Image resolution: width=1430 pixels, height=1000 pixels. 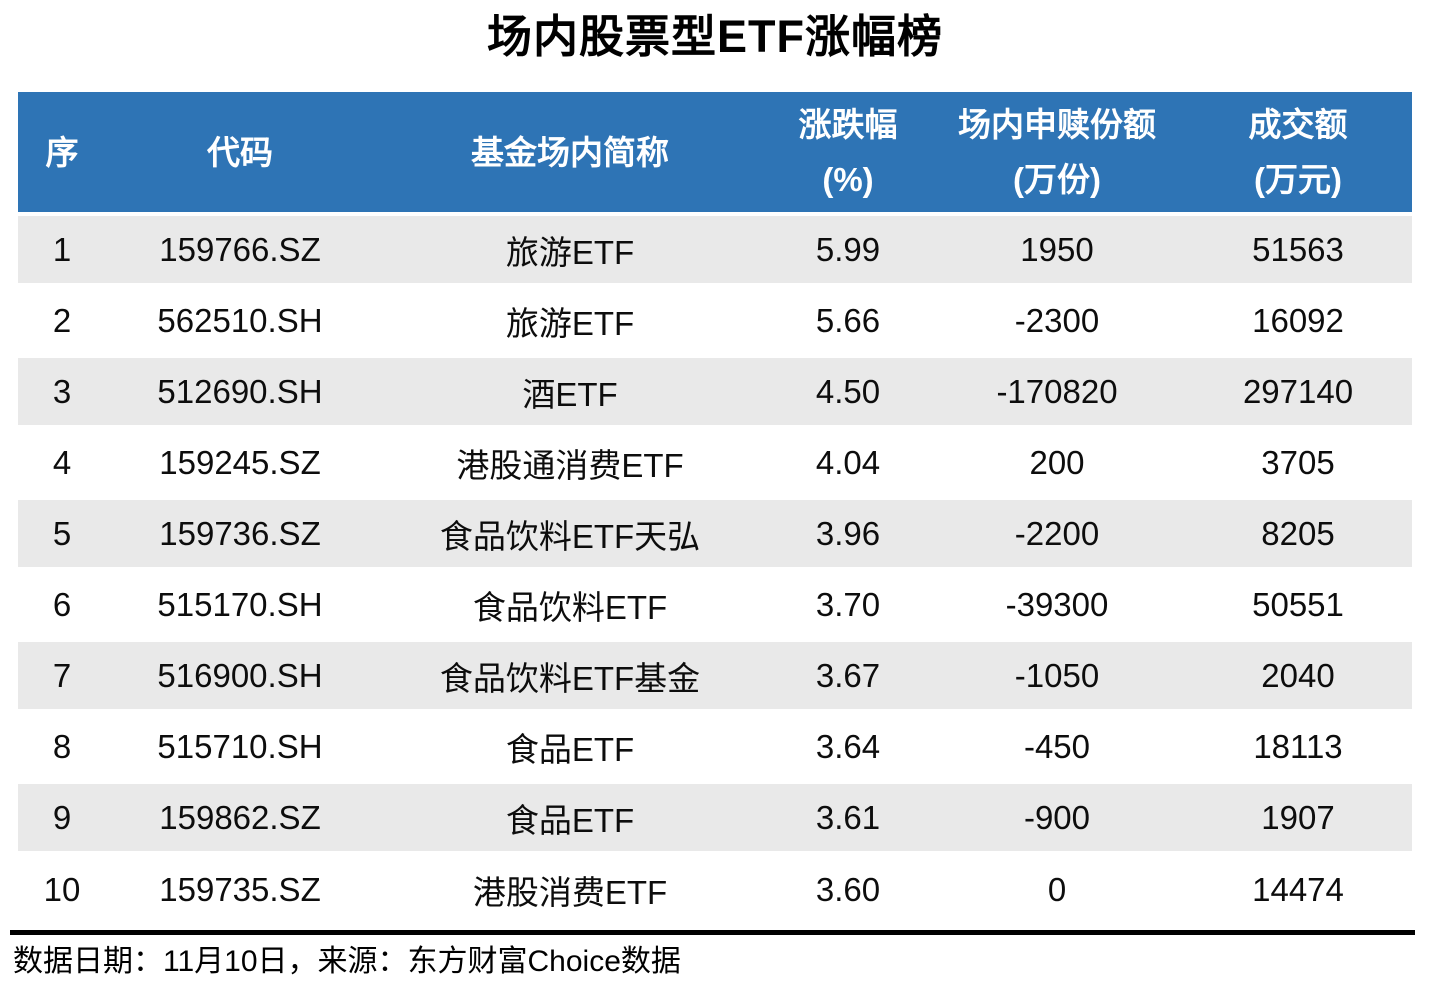 What do you see at coordinates (715, 36) in the screenshot?
I see `page-title: 场内股票型ETF涨幅榜` at bounding box center [715, 36].